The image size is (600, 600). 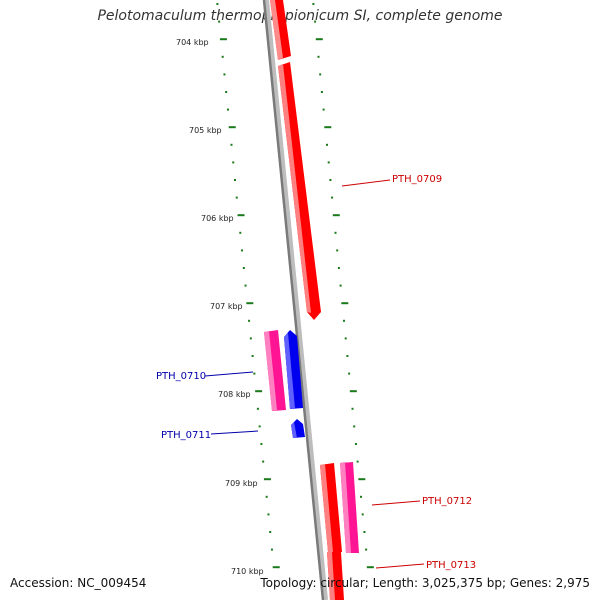 I want to click on svg-text: PTH_0709, so click(x=417, y=179).